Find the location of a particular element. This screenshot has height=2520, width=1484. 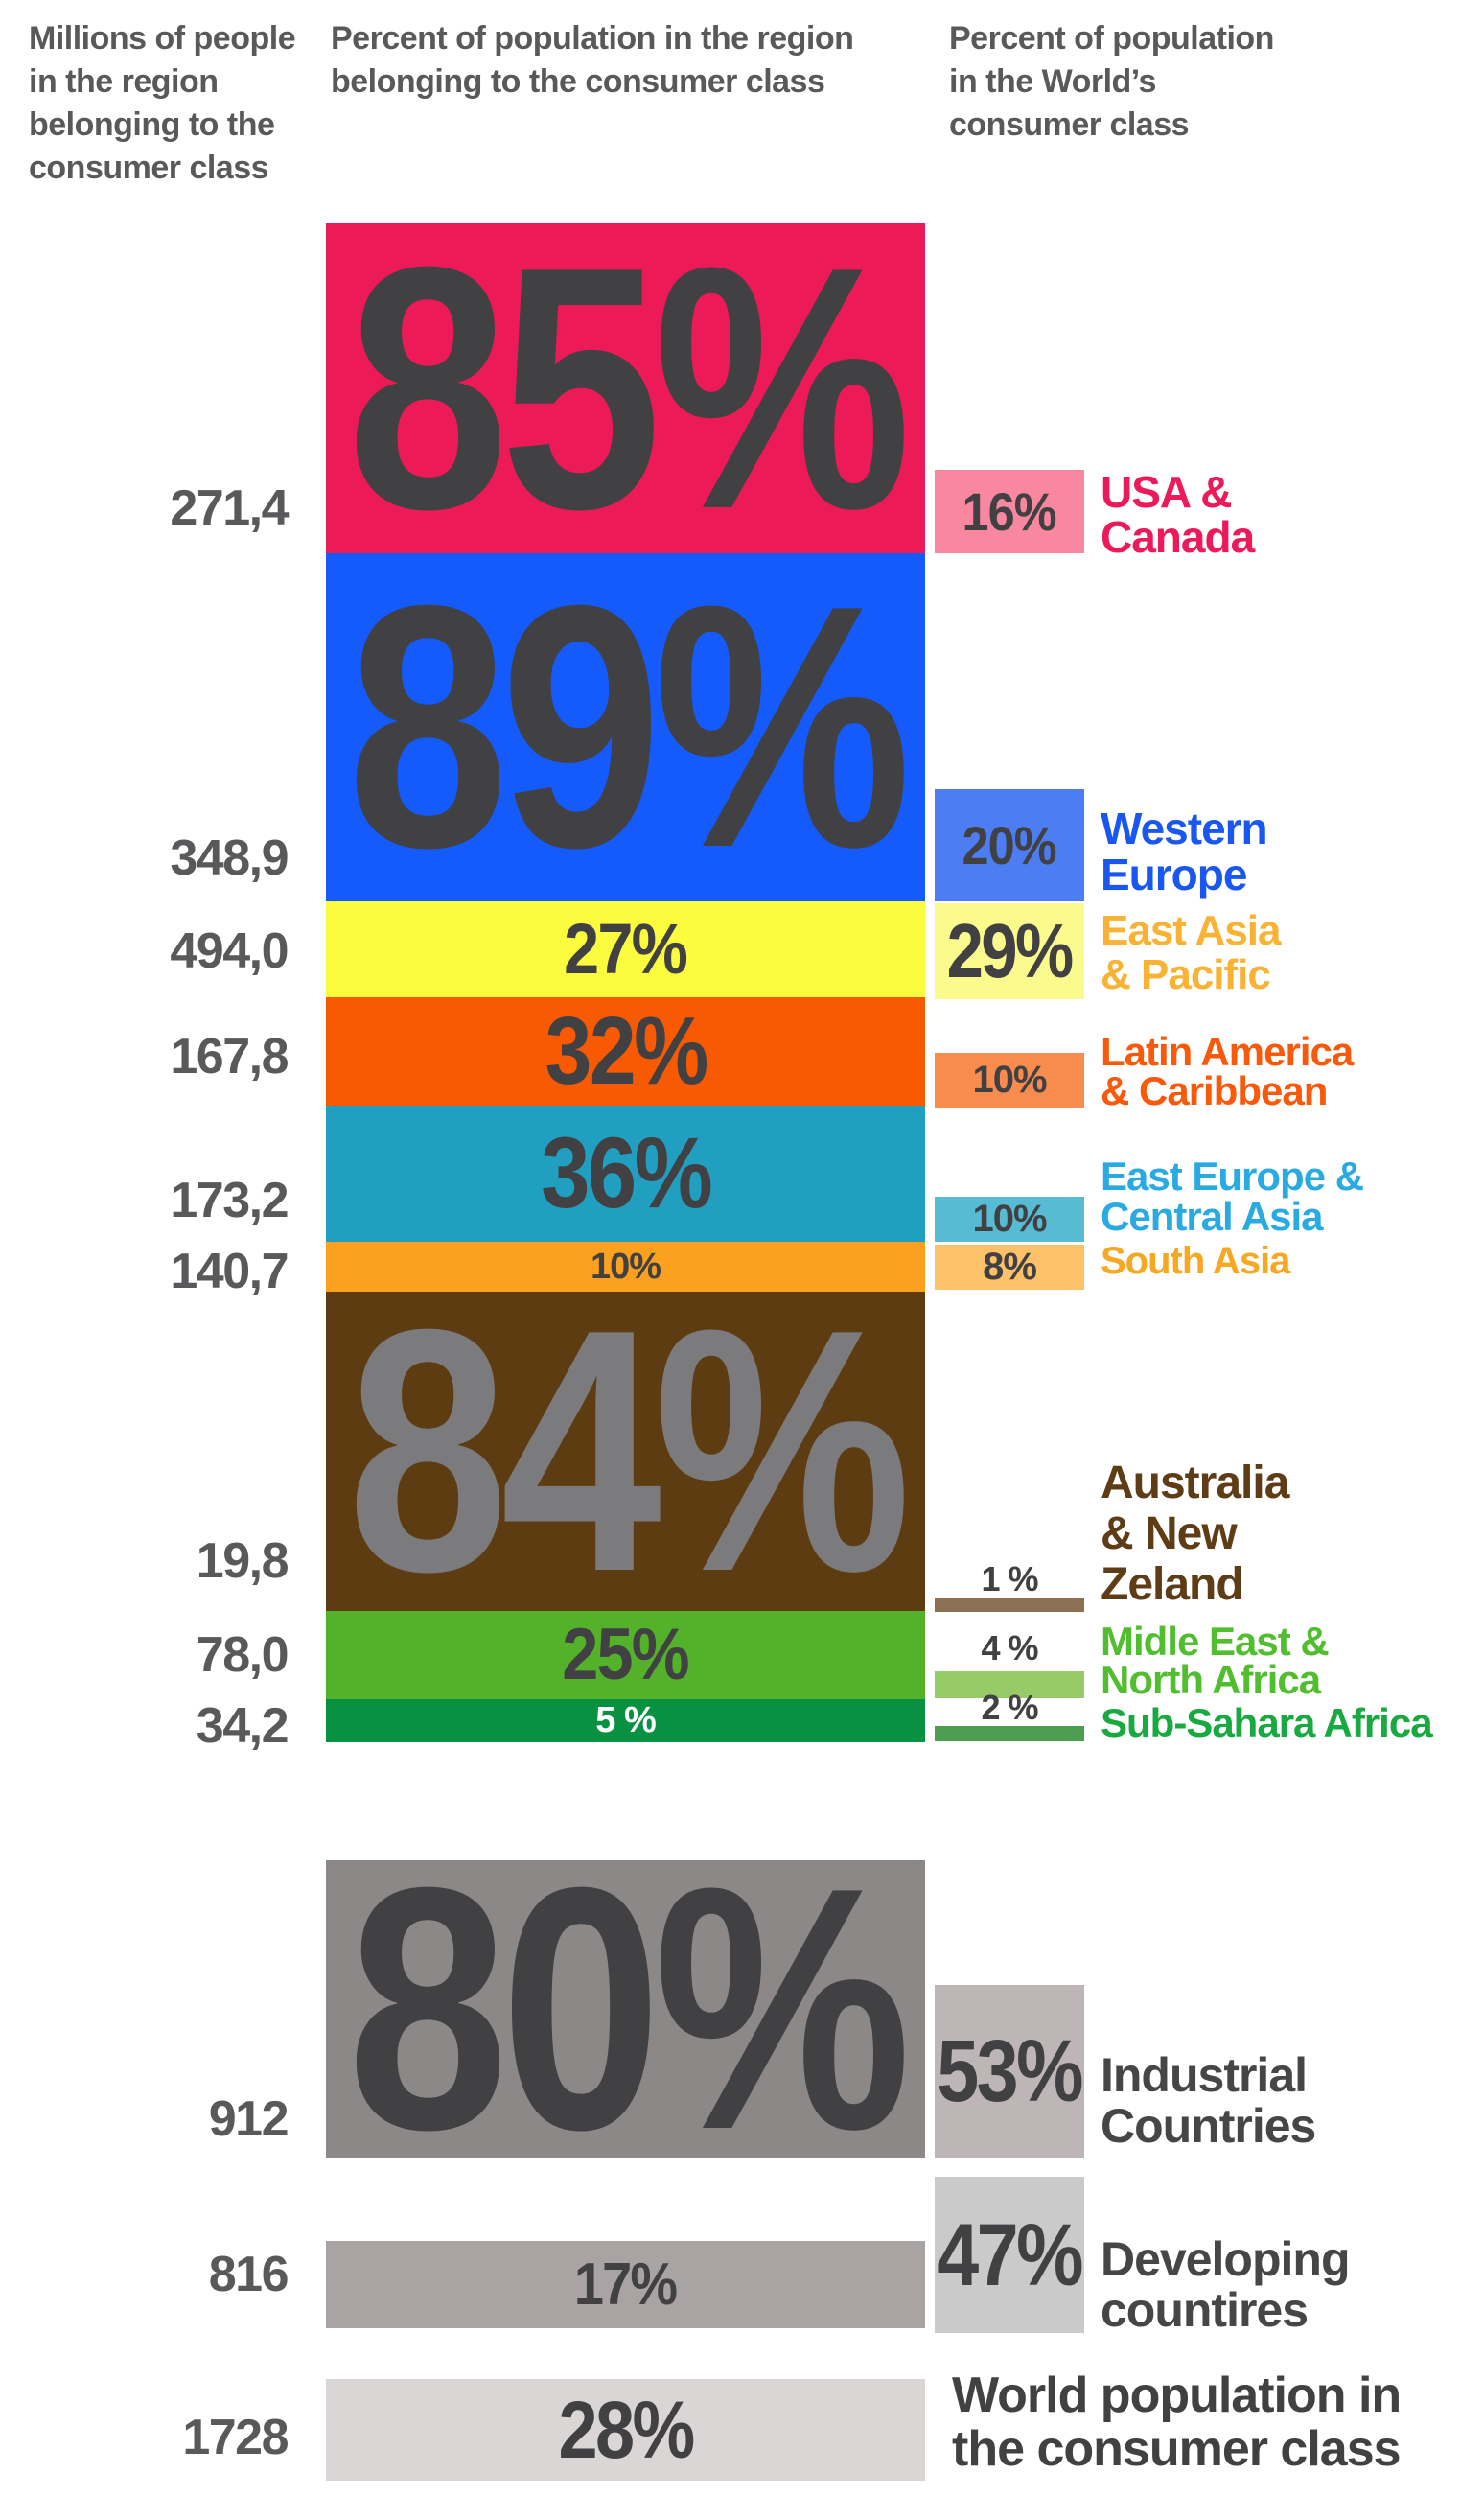

region-pct-western-europe: 89% is located at coordinates (629, 727).